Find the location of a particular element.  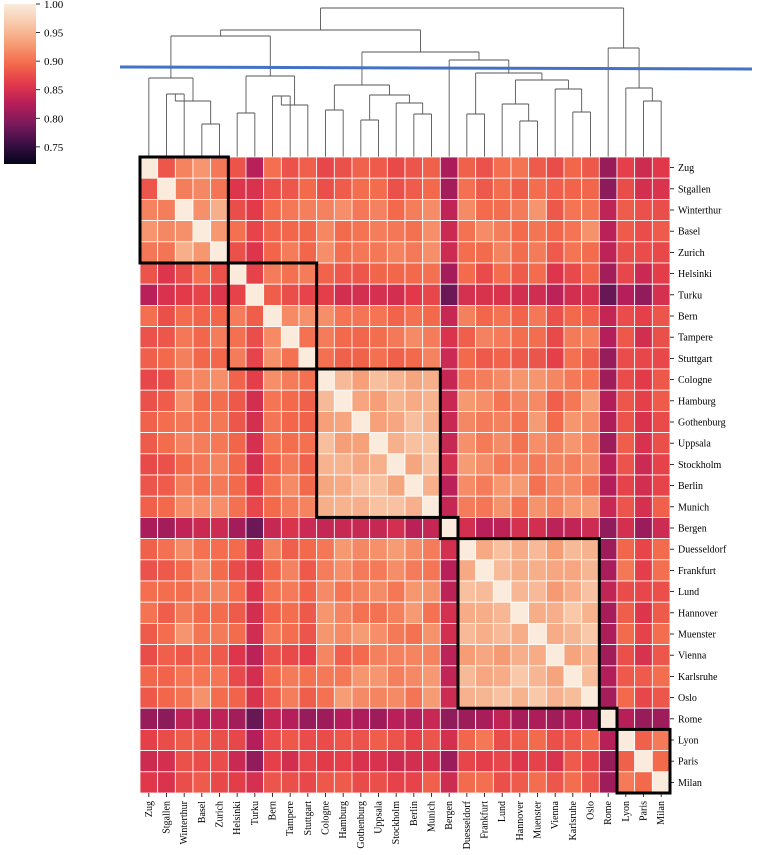

row-label: Gothenburg is located at coordinates (702, 423).